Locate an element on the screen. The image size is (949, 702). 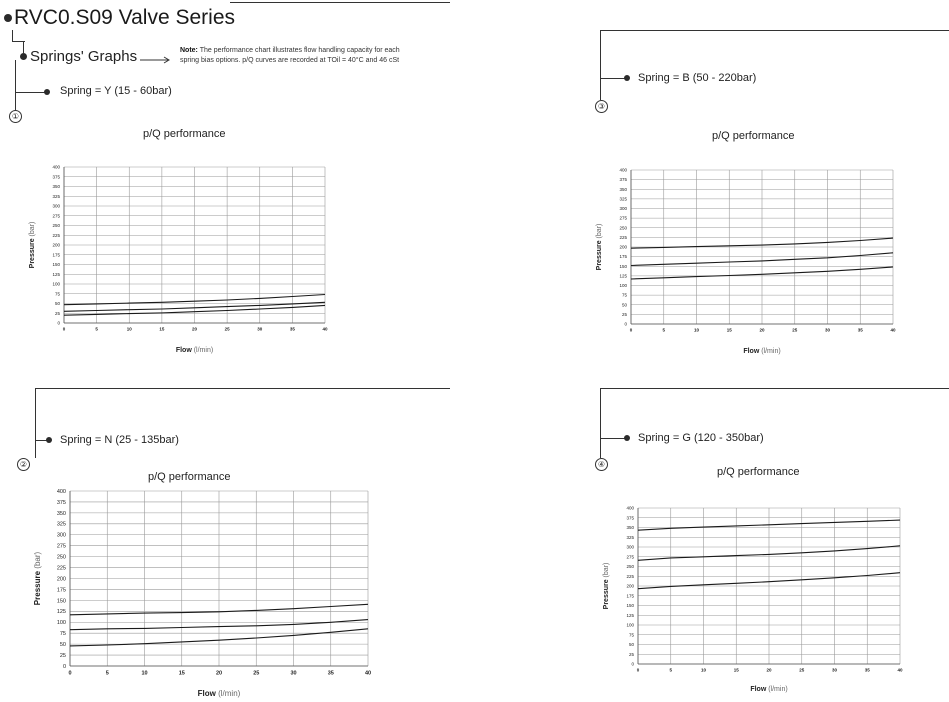
header-connector-horizontal is located at coordinates (18, 41).